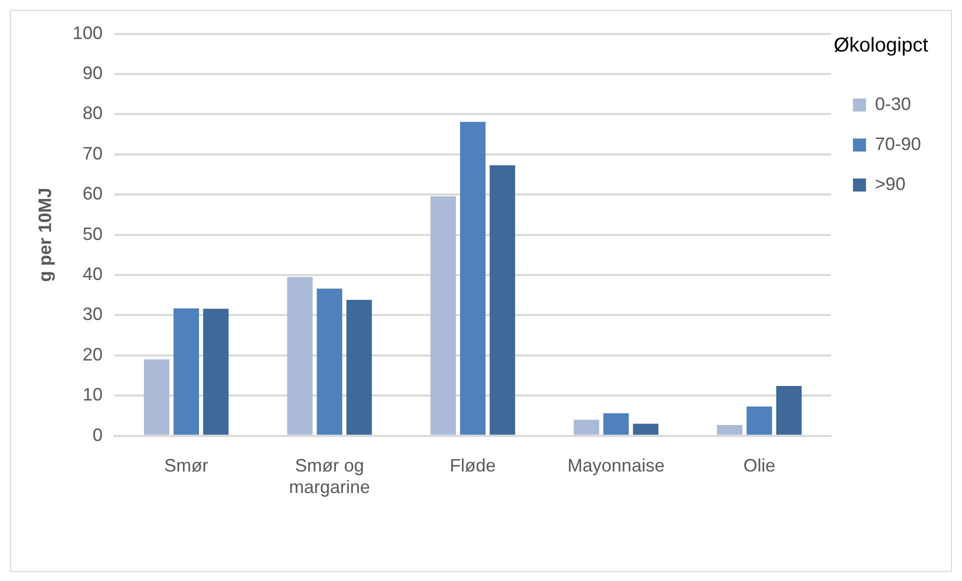 This screenshot has height=581, width=962. Describe the element at coordinates (329, 477) in the screenshot. I see `x-tick-label: Smør og margarine` at that location.